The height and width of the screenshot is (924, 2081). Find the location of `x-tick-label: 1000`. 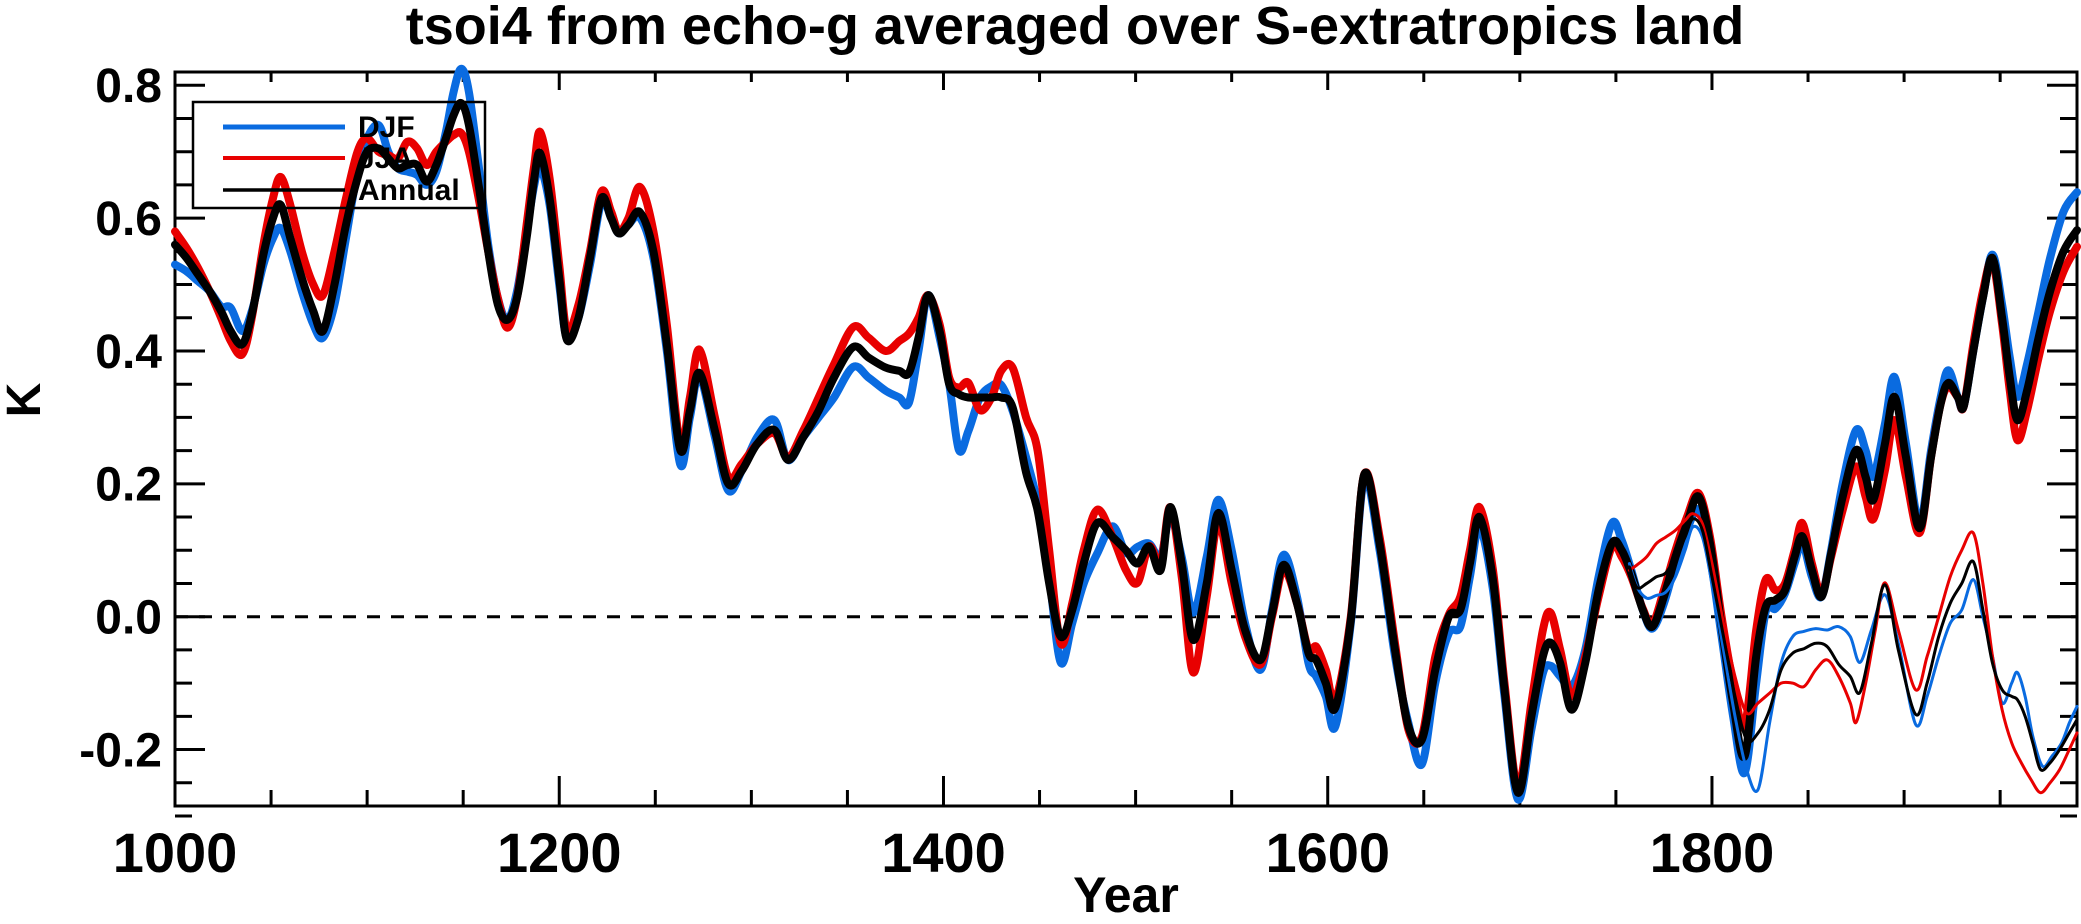

x-tick-label: 1000 is located at coordinates (175, 852).